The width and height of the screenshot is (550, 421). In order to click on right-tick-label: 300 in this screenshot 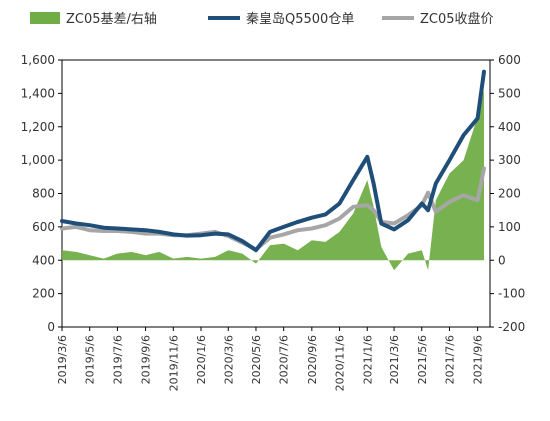, I will do `click(509, 160)`.